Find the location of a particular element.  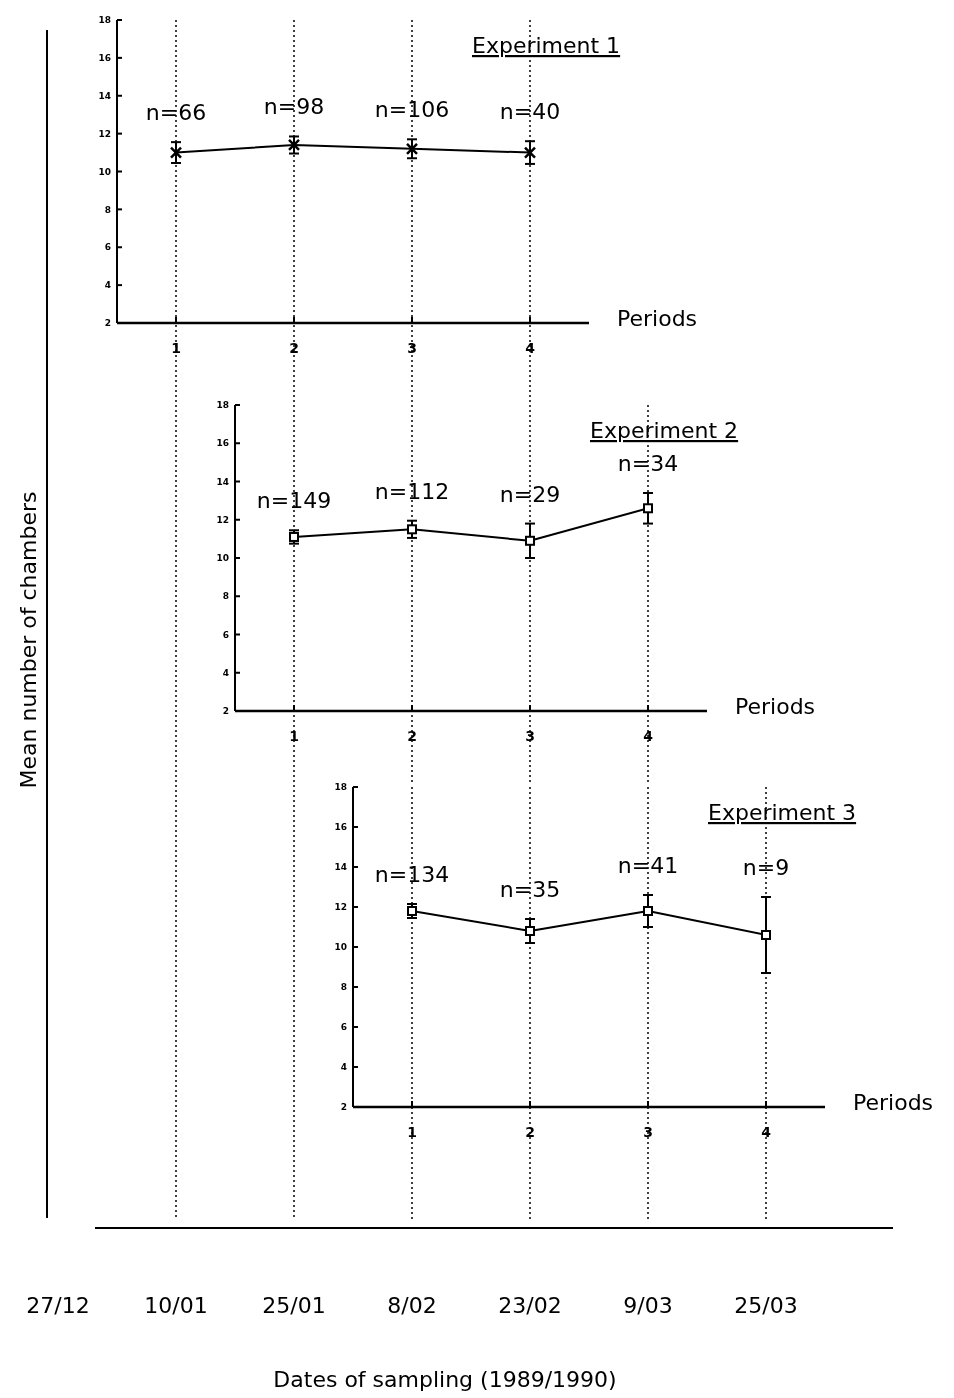

annotation: n=134 is located at coordinates (412, 874).